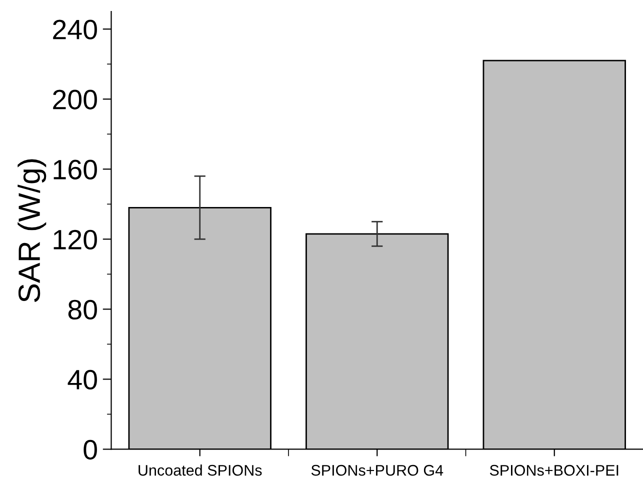 The height and width of the screenshot is (482, 643). What do you see at coordinates (554, 470) in the screenshot?
I see `x-tick-label: SPIONs+BOXI-PEI` at bounding box center [554, 470].